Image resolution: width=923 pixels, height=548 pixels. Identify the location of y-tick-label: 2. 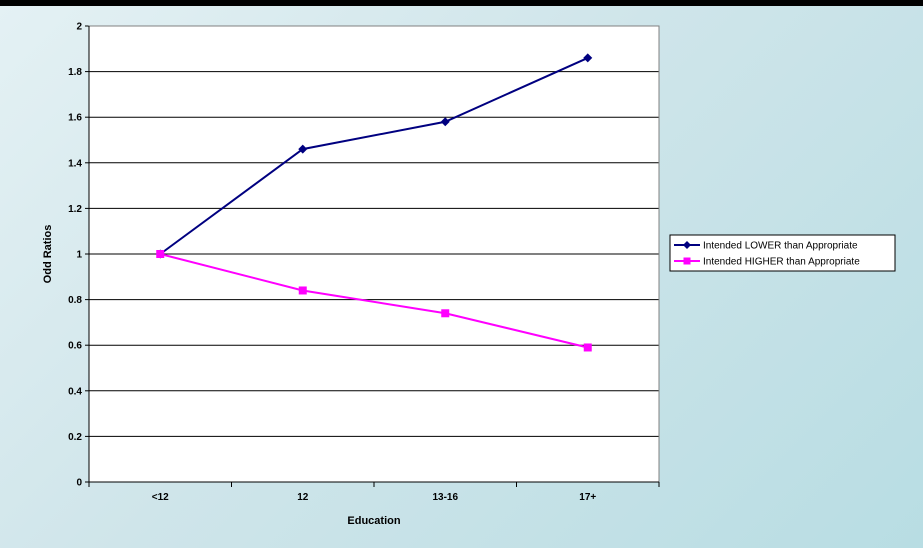
(79, 27).